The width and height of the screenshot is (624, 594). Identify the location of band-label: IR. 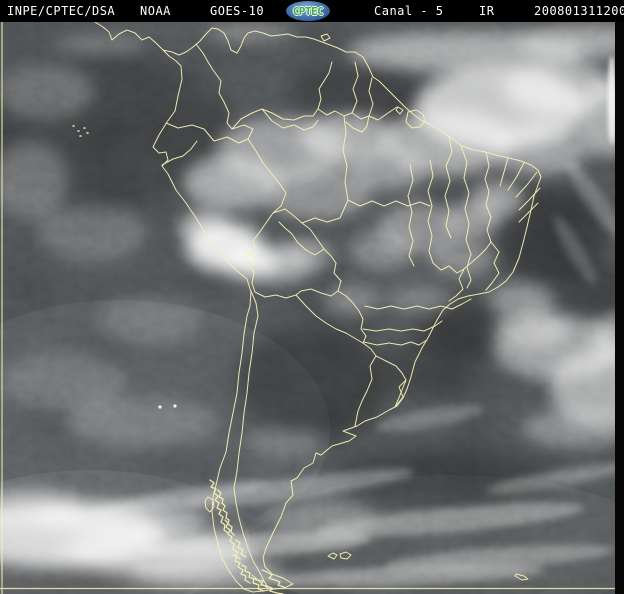
(487, 11).